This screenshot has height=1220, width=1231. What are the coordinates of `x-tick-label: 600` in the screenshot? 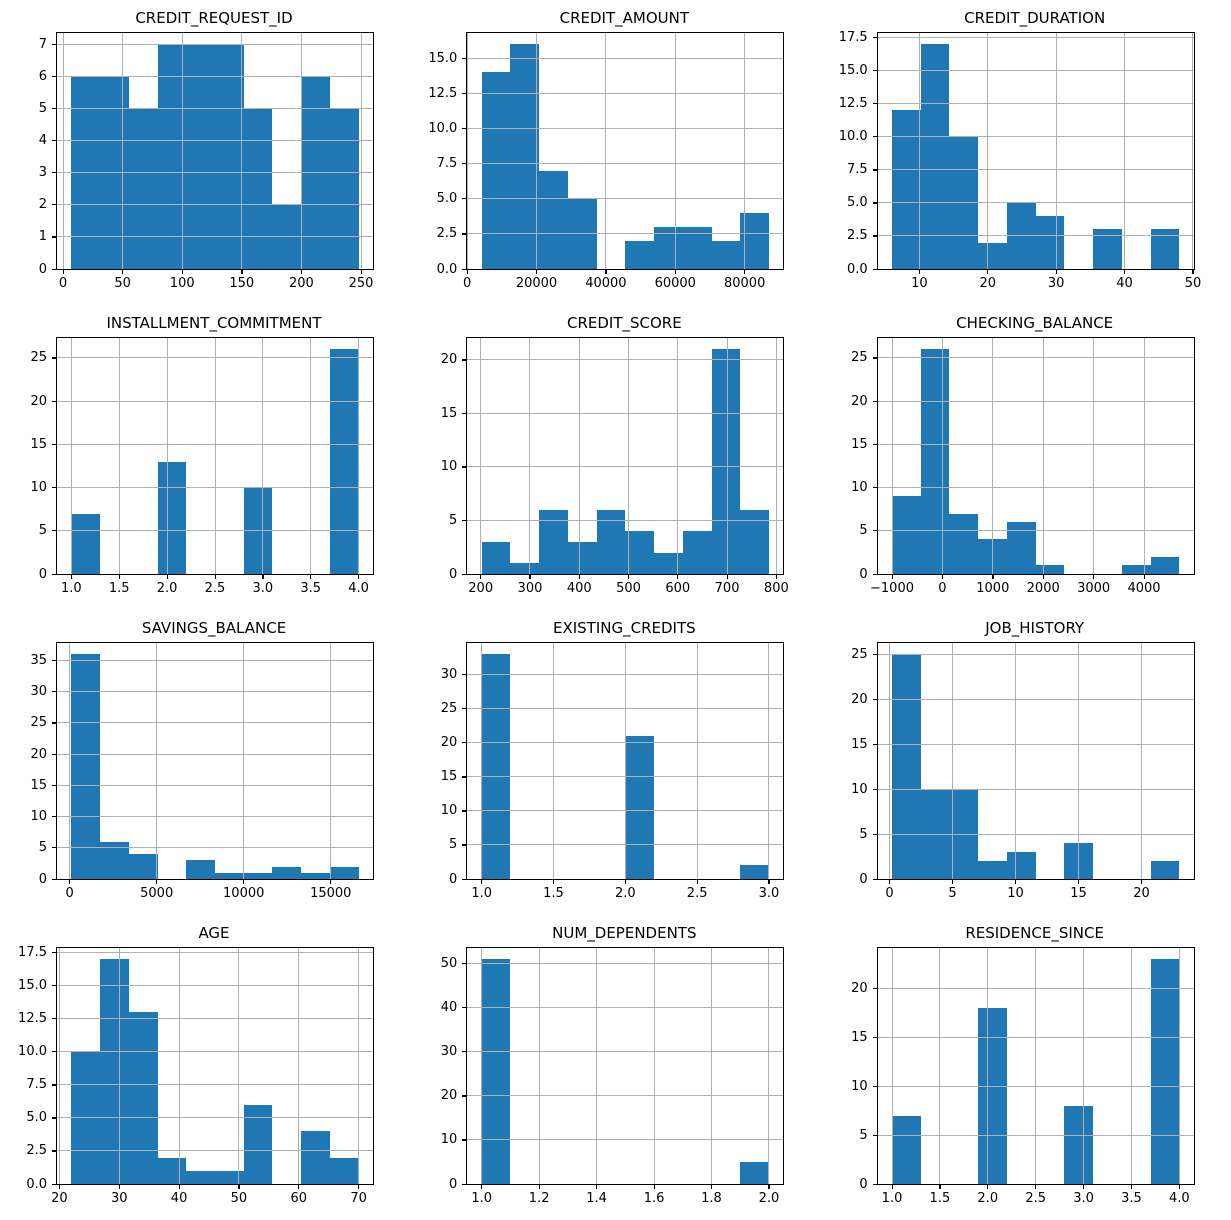 It's located at (678, 588).